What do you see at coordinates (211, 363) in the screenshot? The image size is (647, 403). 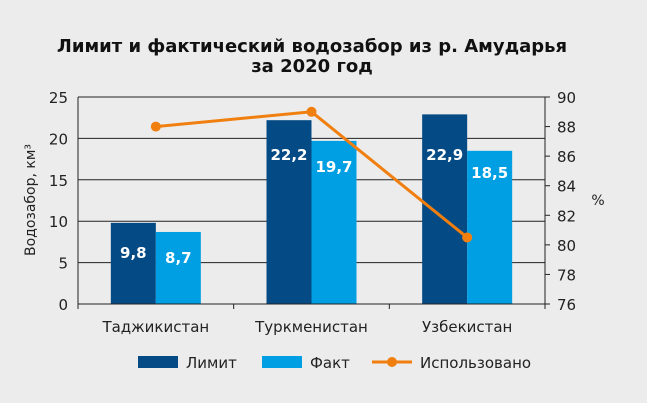 I see `legend-label: Лимит` at bounding box center [211, 363].